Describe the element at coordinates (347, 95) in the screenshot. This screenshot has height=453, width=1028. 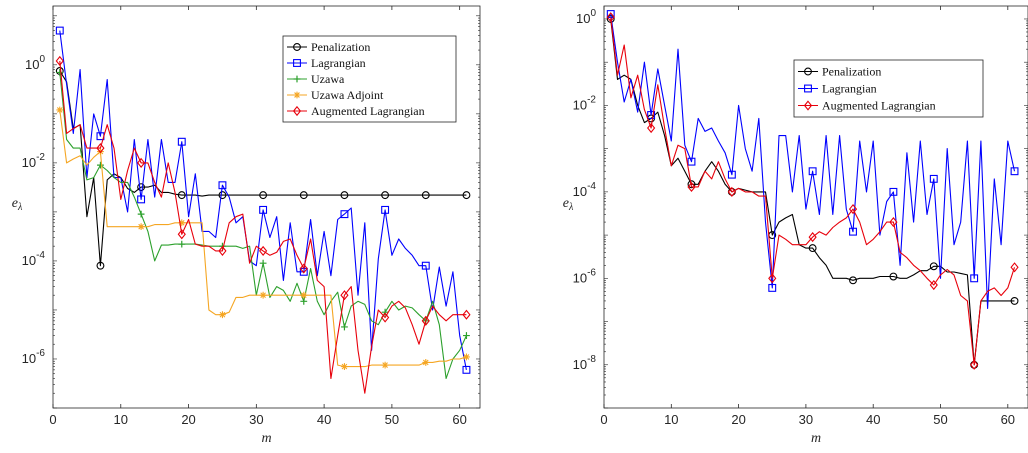
I see `legend-uzawa-adjoint-label: Uzawa Adjoint` at that location.